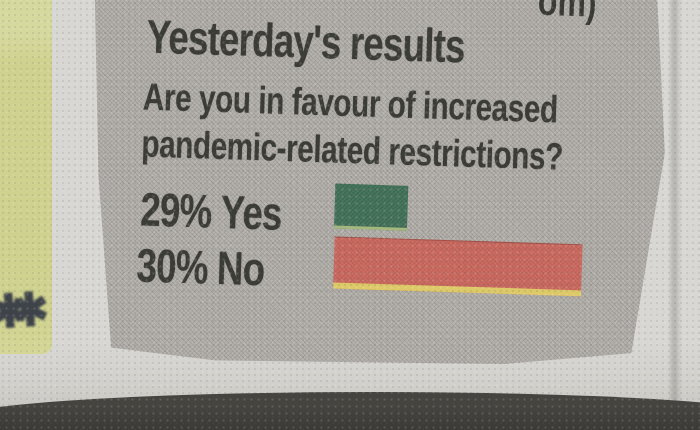  Describe the element at coordinates (350, 104) in the screenshot. I see `poll-question-line1-text: Are you in favour of increased` at that location.